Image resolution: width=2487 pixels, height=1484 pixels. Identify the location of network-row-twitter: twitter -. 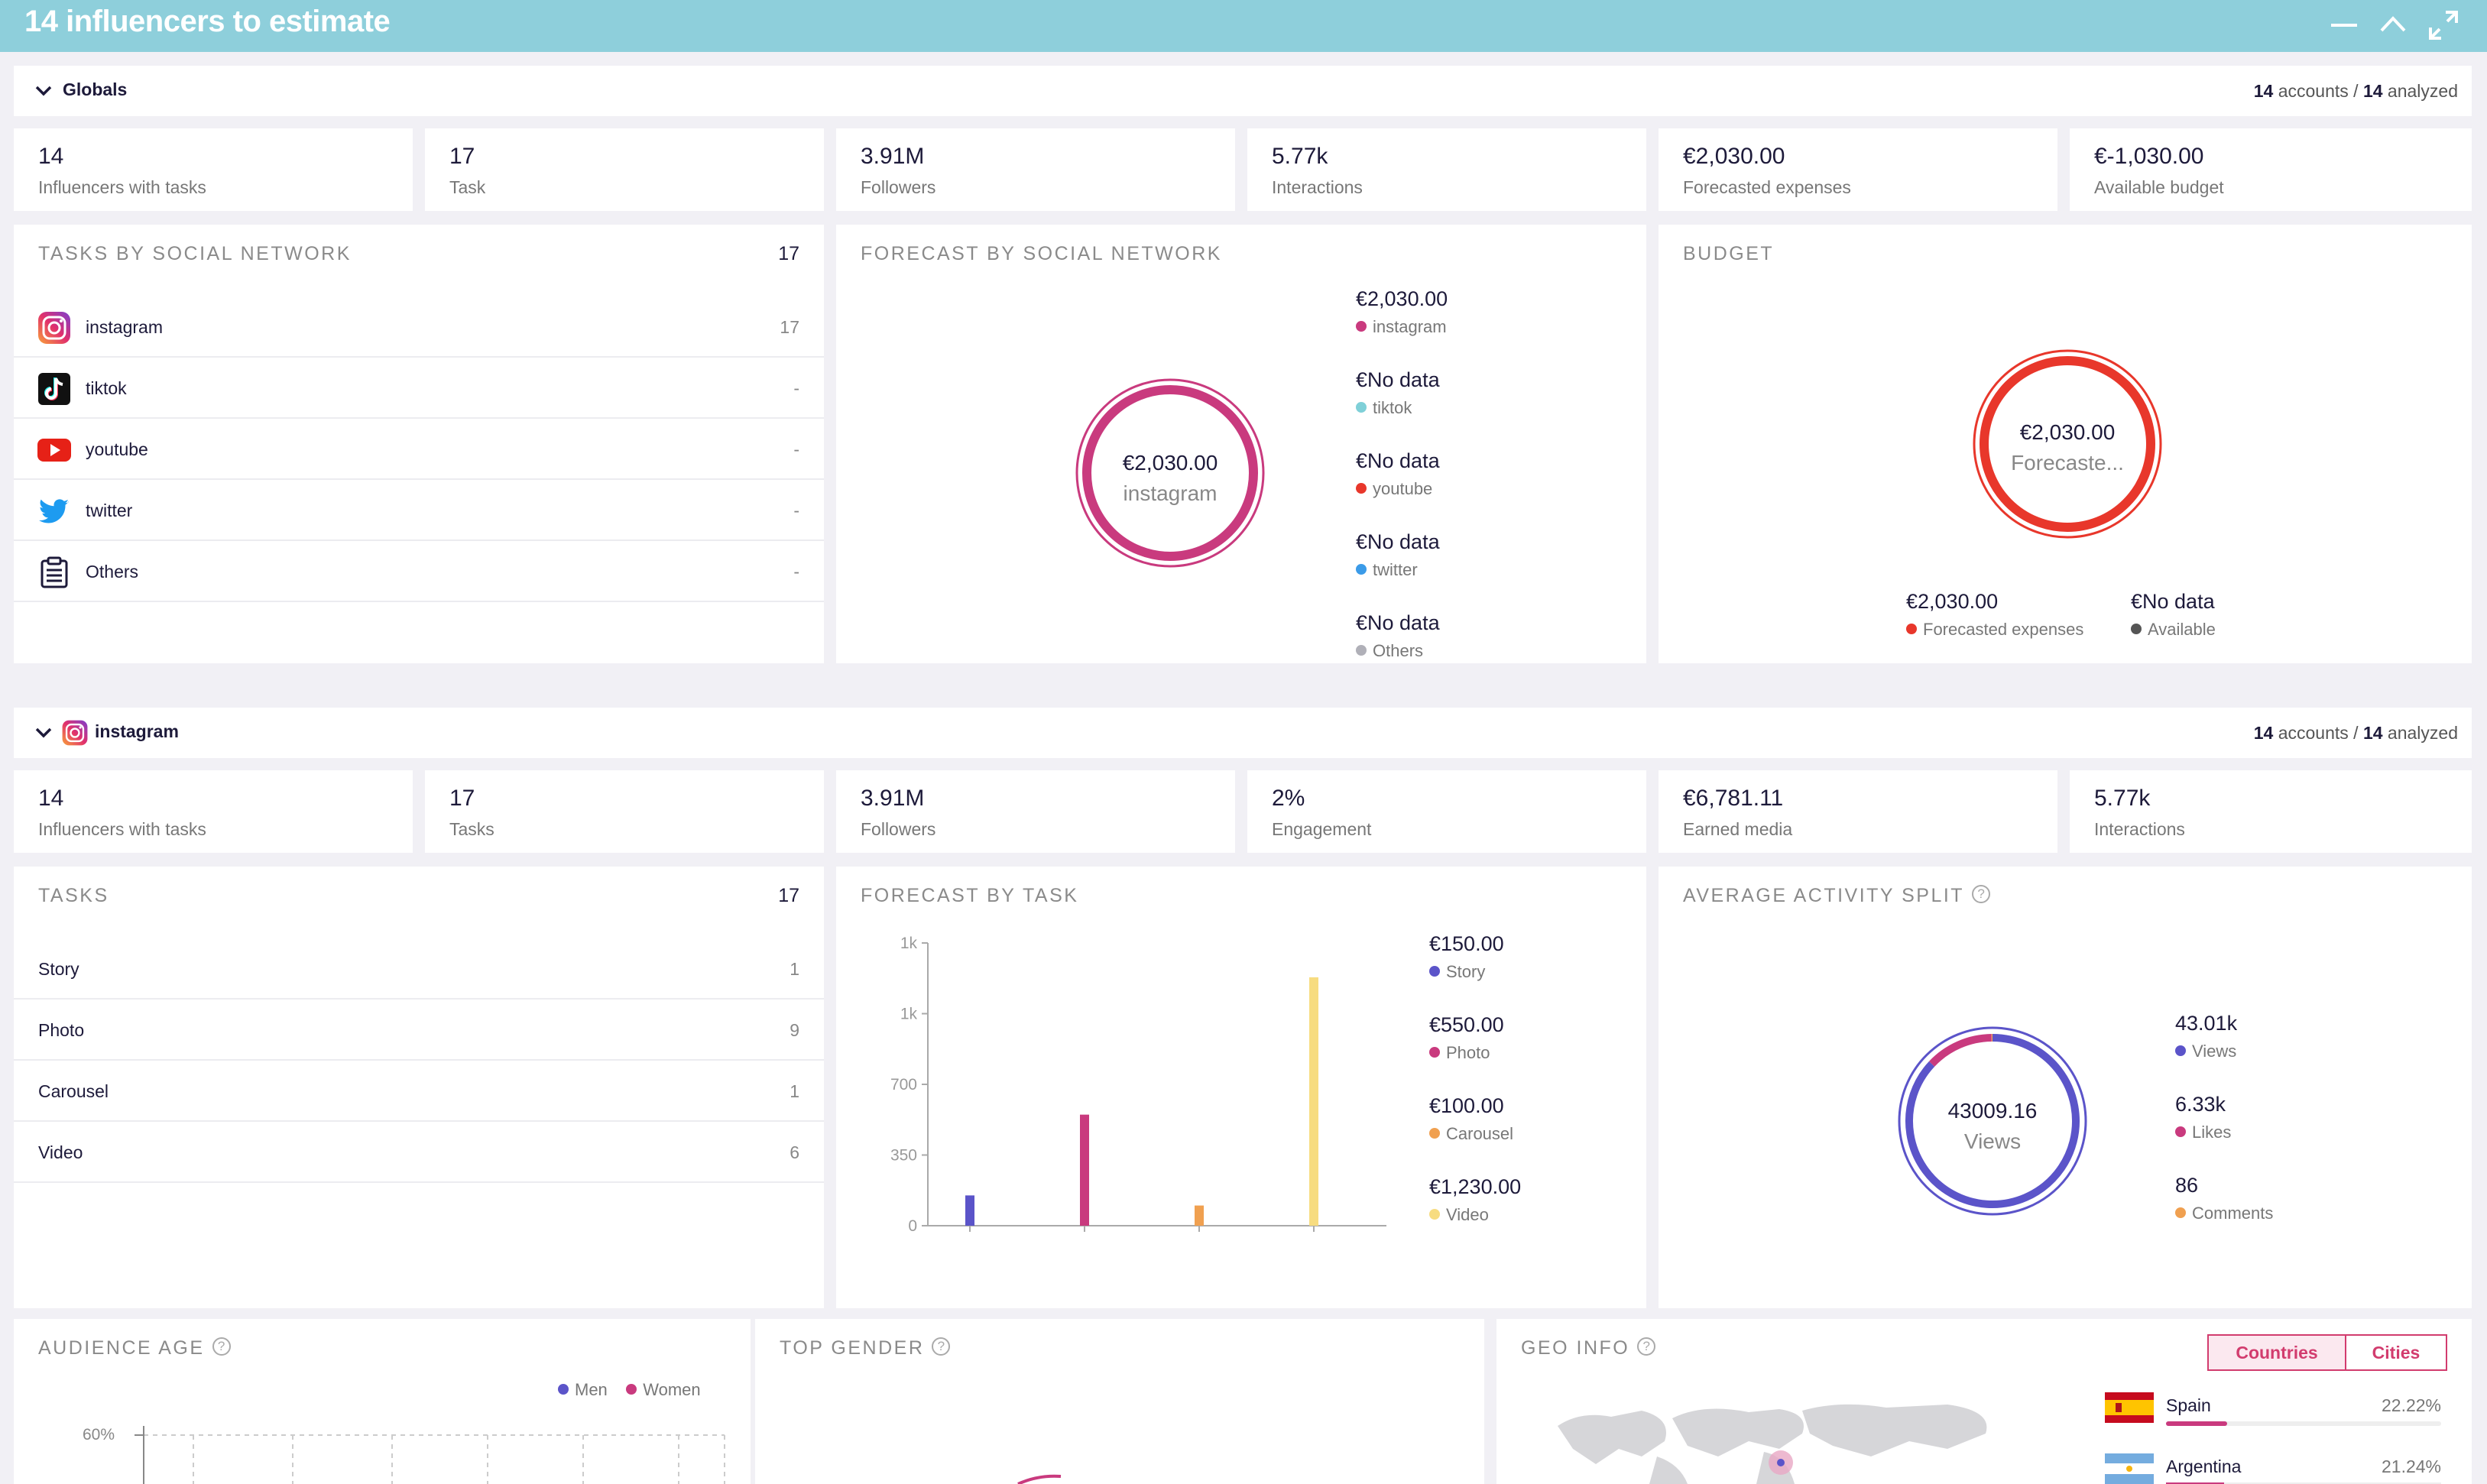
(419, 511).